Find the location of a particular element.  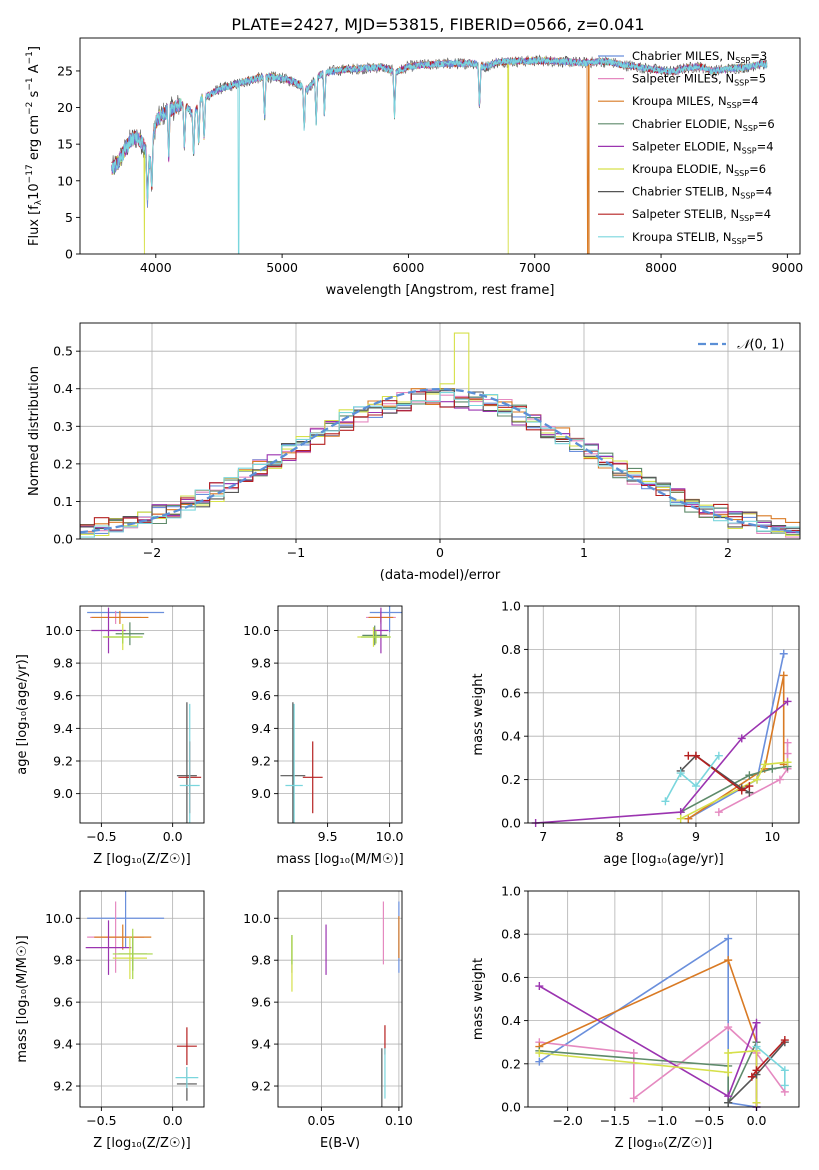

x-axis-label: (data-model)/error is located at coordinates (440, 575).